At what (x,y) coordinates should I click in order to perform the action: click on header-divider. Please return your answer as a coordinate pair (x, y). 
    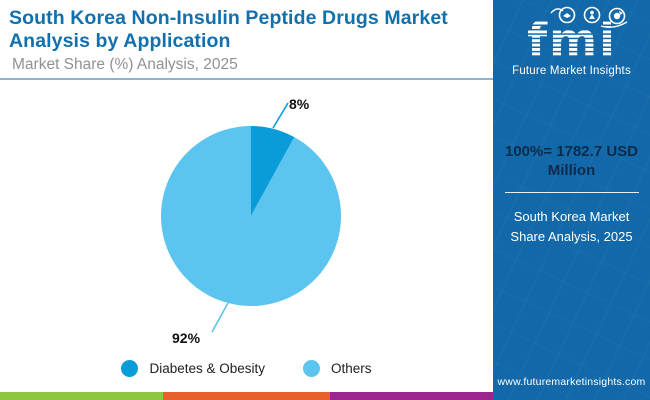
    Looking at the image, I should click on (246, 79).